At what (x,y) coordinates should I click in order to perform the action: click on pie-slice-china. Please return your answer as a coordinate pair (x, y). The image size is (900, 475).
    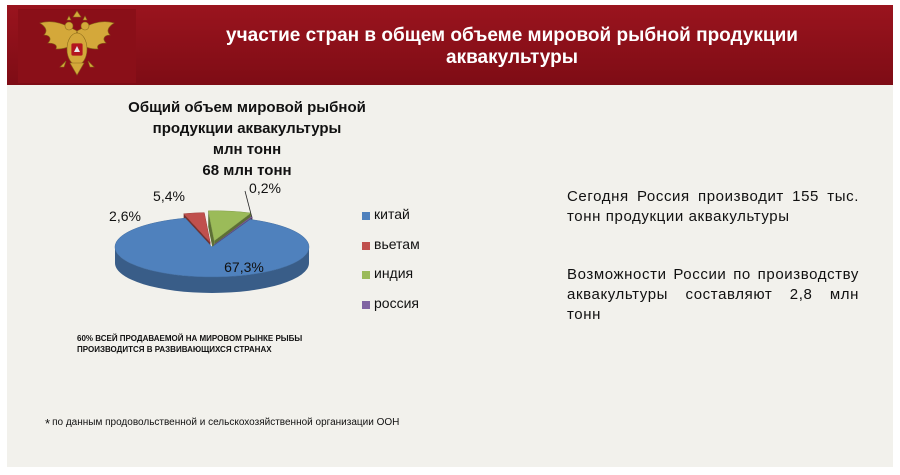
    Looking at the image, I should click on (212, 247).